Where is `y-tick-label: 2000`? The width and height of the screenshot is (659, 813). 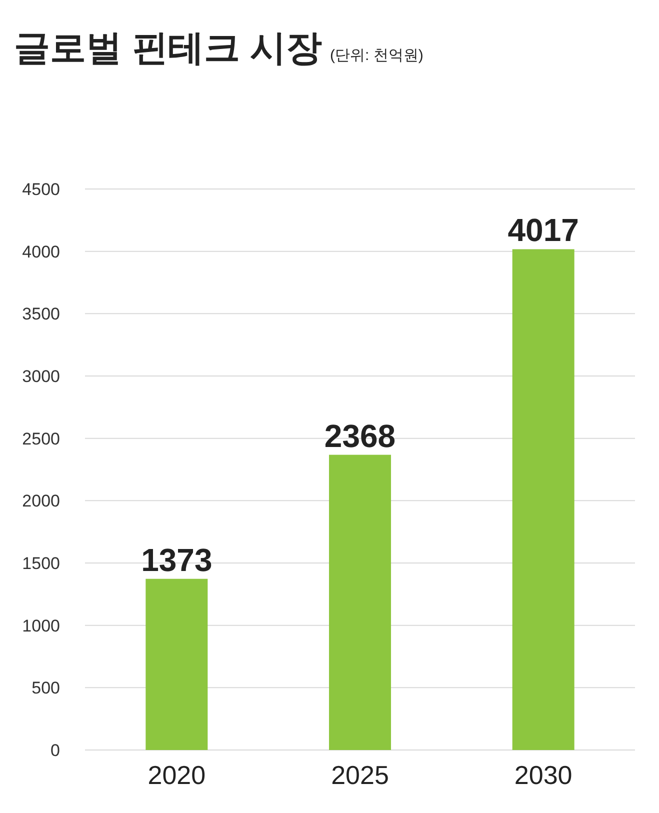 y-tick-label: 2000 is located at coordinates (41, 501).